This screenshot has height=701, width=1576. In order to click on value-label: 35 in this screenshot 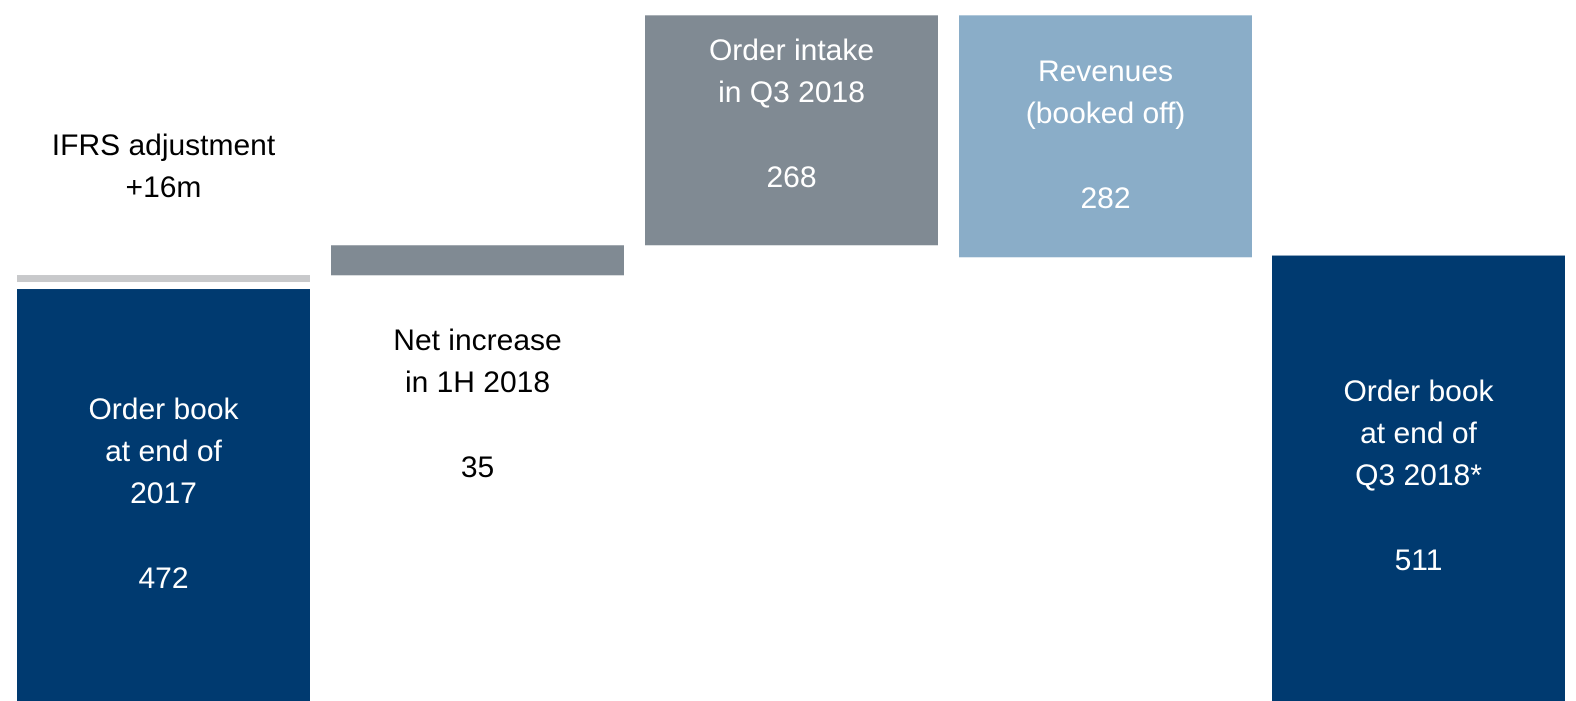, I will do `click(477, 467)`.